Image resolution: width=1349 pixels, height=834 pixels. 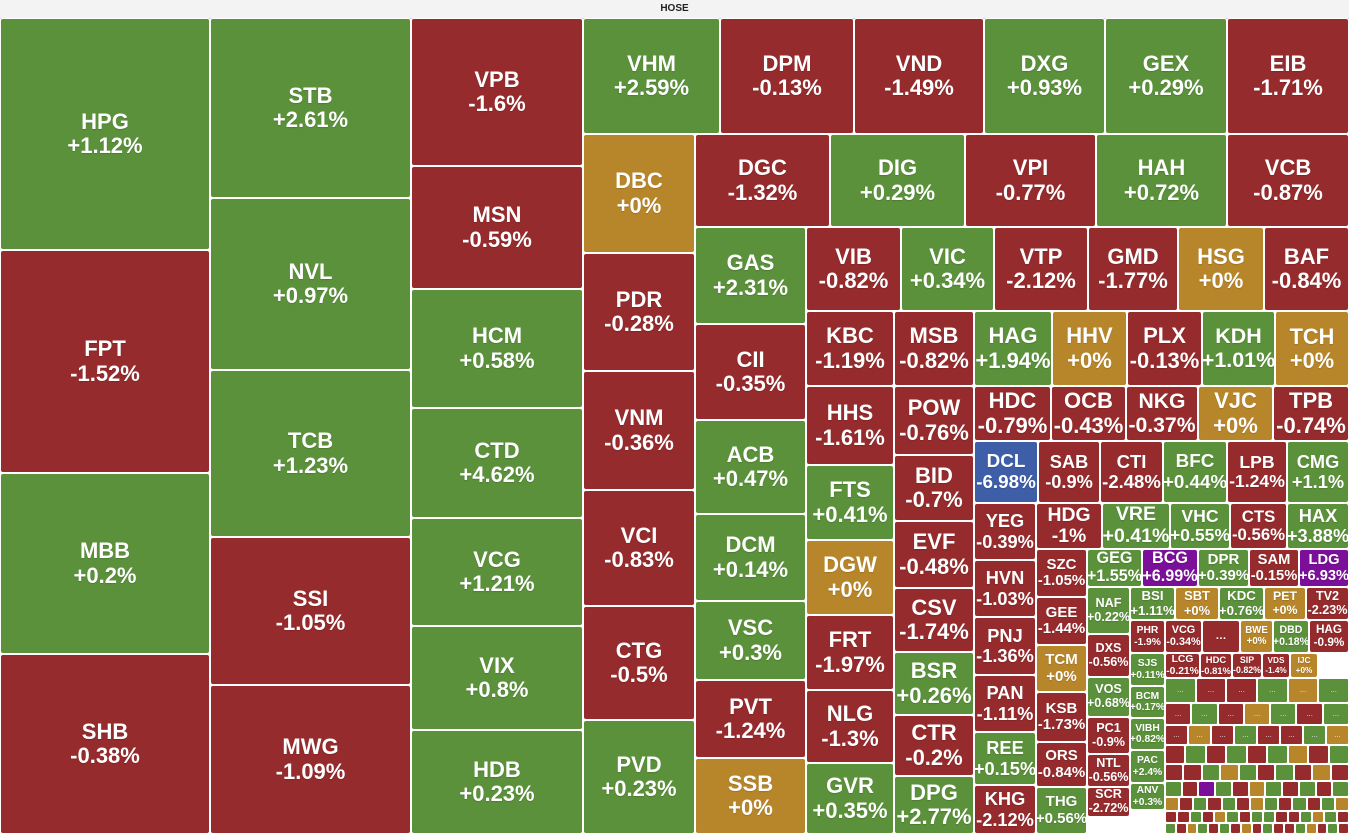 What do you see at coordinates (1147, 669) in the screenshot?
I see `stock-tile-sjs: SJS +0.11%` at bounding box center [1147, 669].